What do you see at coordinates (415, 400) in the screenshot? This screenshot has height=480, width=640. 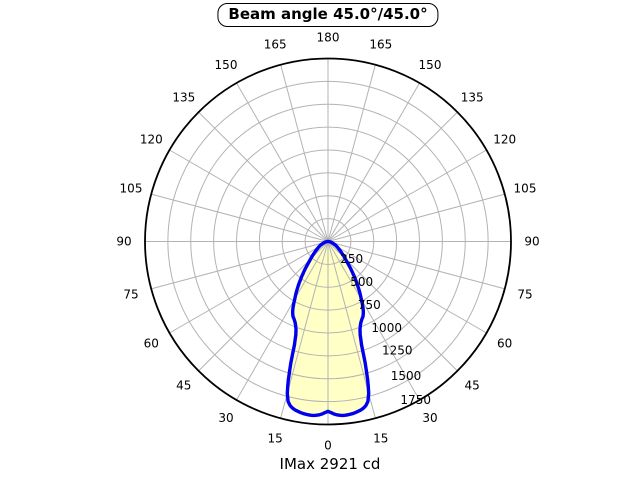 I see `radial-tick-label: 1750` at bounding box center [415, 400].